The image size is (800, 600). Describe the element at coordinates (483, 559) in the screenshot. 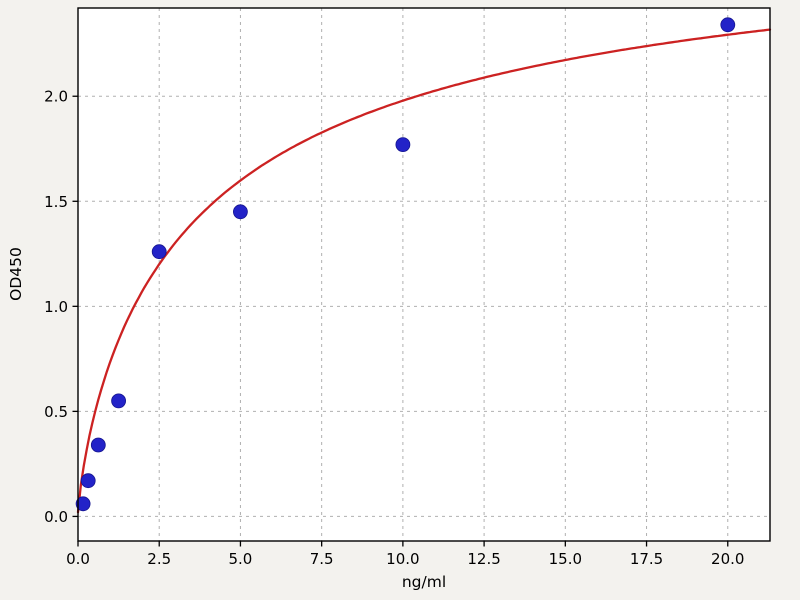

I see `x-tick-label: 12.5` at that location.